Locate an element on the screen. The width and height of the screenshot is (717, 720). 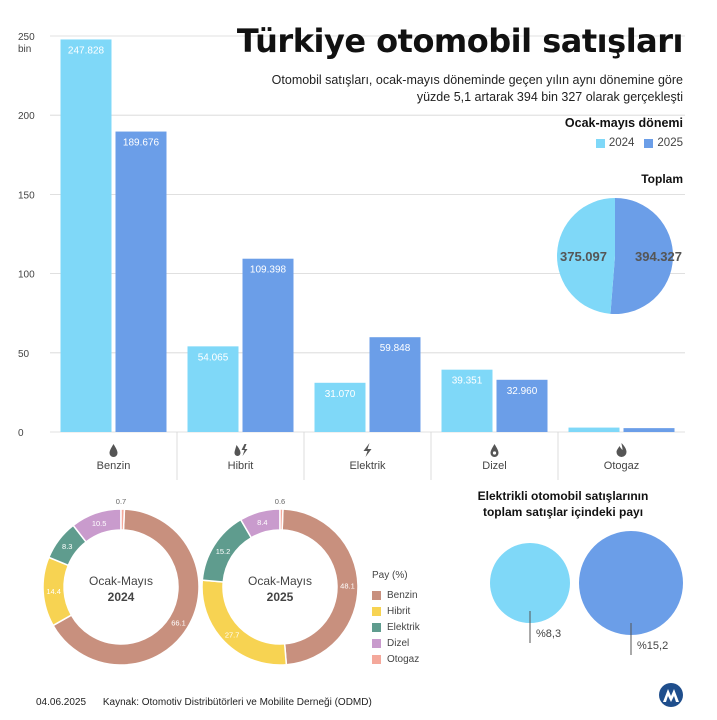
bar-value-label: 32.960 is located at coordinates (522, 391).